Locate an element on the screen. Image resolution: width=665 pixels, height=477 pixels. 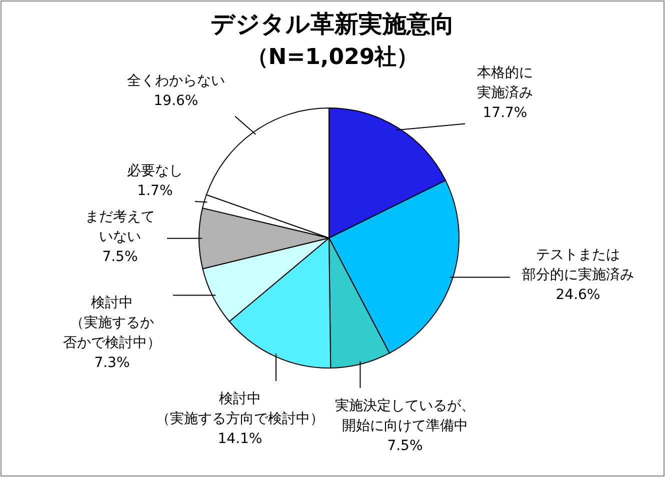
data-label: 17.7% is located at coordinates (505, 113).